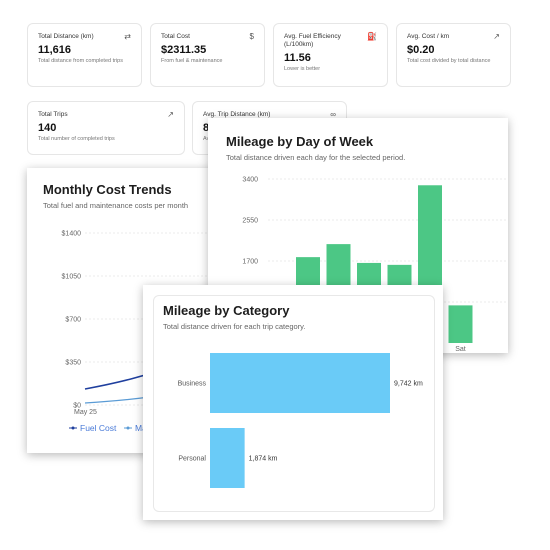 This screenshot has width=550, height=550. I want to click on legend-item-maintenance: Ma, so click(141, 428).